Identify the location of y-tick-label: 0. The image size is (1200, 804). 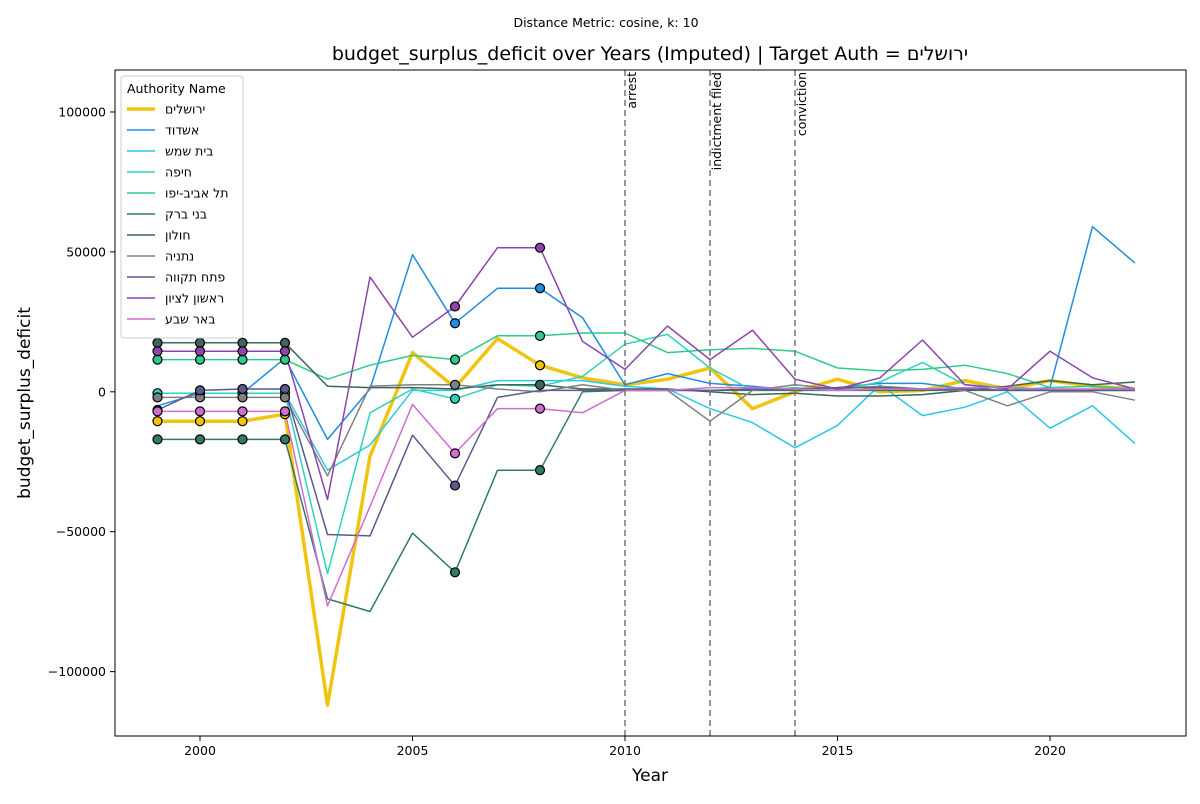
(102, 391).